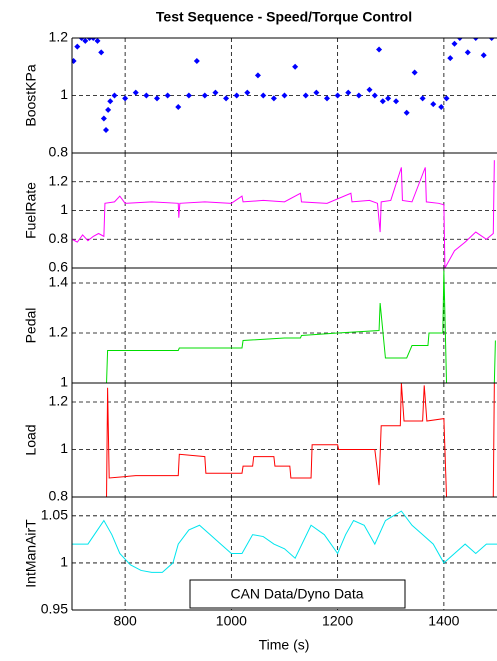  What do you see at coordinates (443, 621) in the screenshot?
I see `x-tick-label: 1400` at bounding box center [443, 621].